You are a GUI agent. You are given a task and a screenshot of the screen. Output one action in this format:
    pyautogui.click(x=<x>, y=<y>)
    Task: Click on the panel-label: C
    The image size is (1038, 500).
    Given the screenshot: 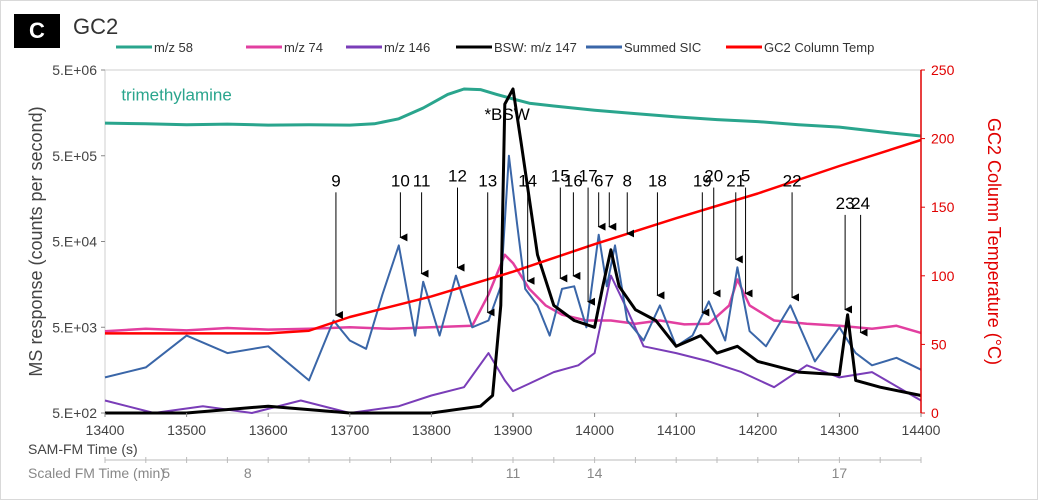 What is the action you would take?
    pyautogui.click(x=37, y=31)
    